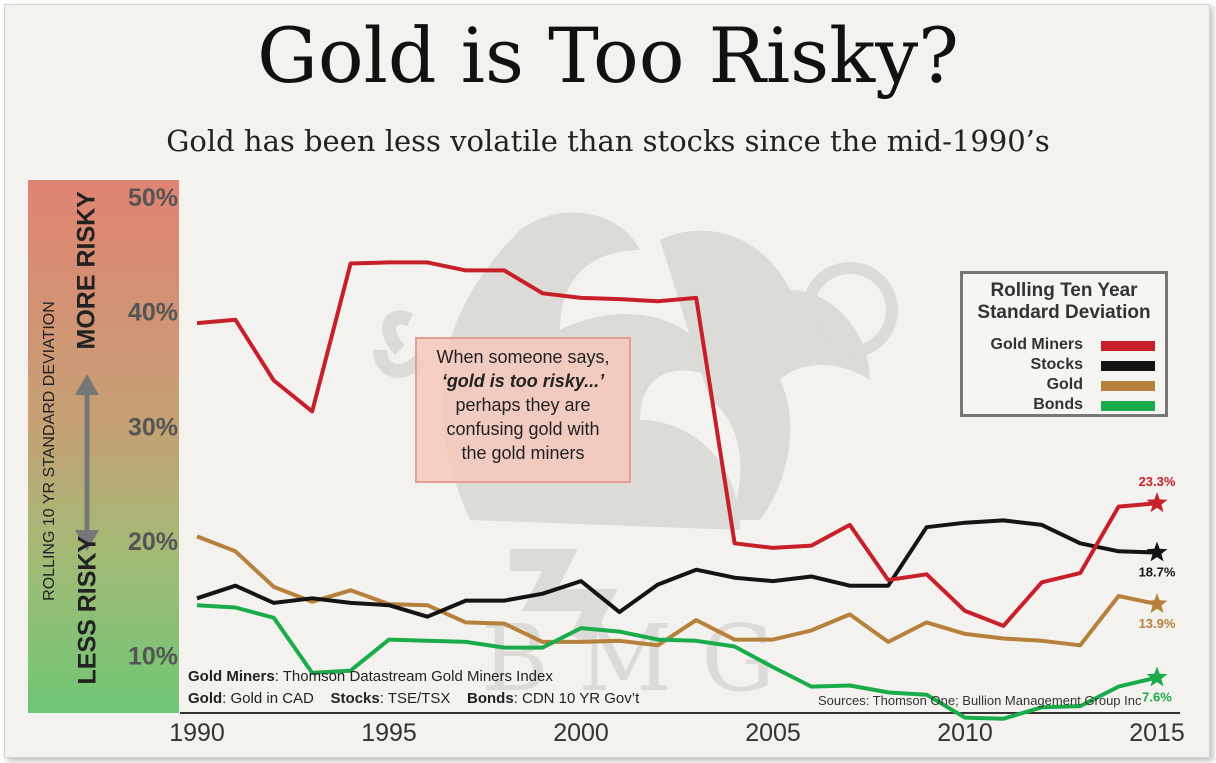 Image resolution: width=1216 pixels, height=763 pixels. I want to click on note-key: Bonds, so click(490, 698).